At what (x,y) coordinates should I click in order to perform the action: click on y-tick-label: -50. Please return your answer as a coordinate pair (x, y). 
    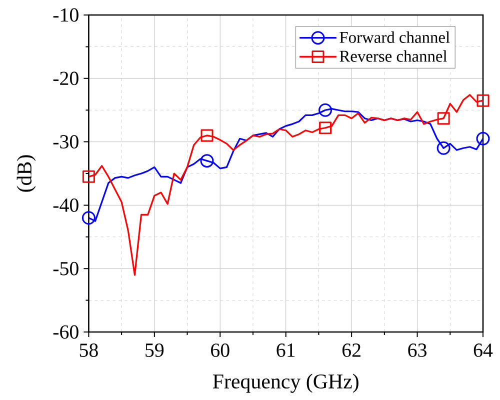
    Looking at the image, I should click on (65, 269).